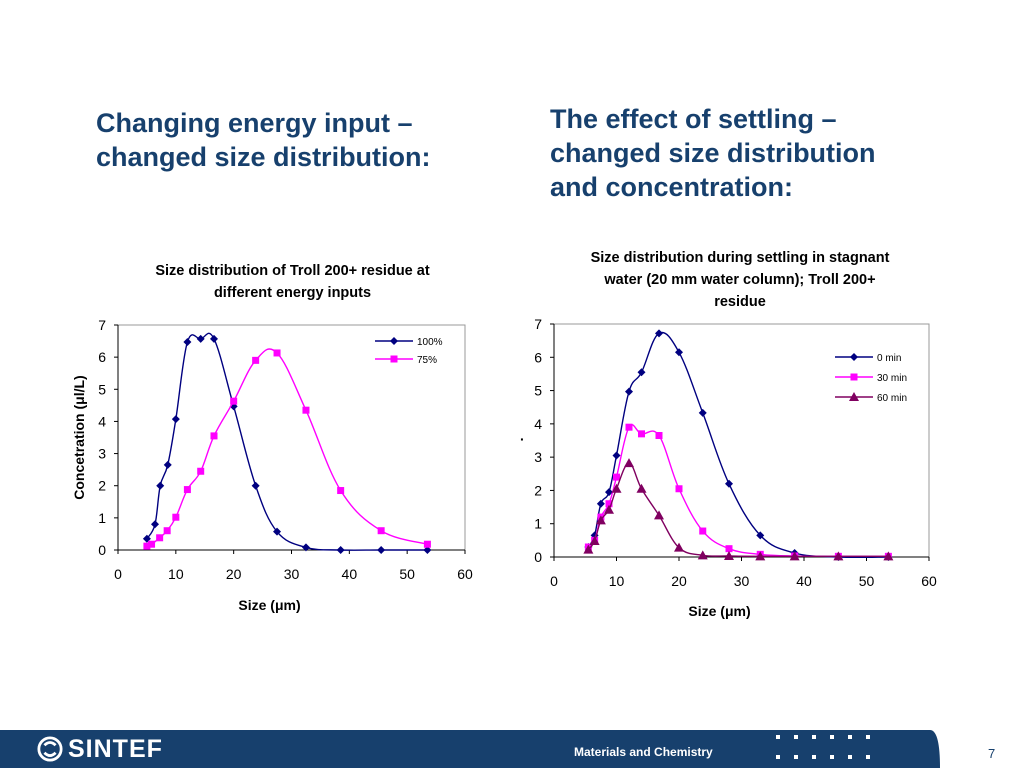  What do you see at coordinates (350, 574) in the screenshot?
I see `chart-1-x-tick-label: 40` at bounding box center [350, 574].